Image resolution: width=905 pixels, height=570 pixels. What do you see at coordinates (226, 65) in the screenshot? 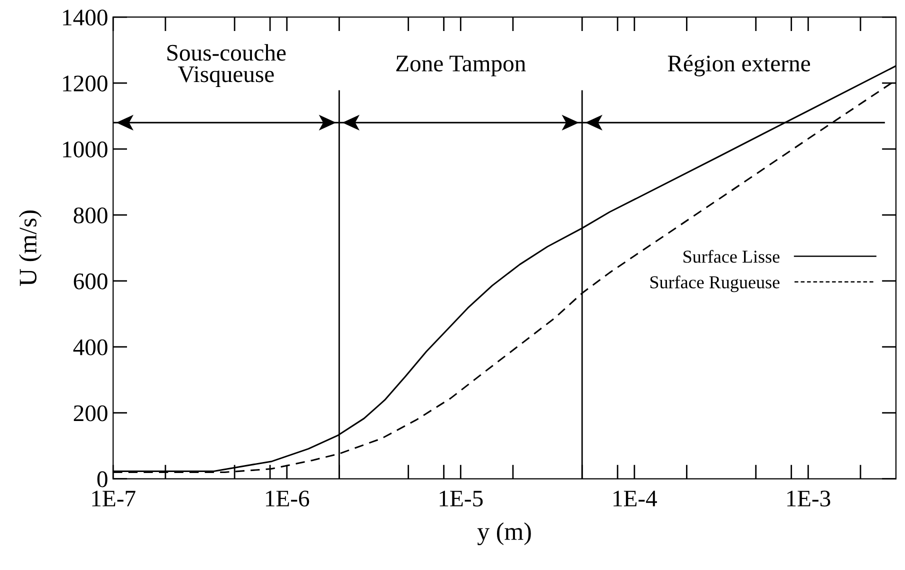
I see `annotation: Sous-couche Visqueuse` at bounding box center [226, 65].